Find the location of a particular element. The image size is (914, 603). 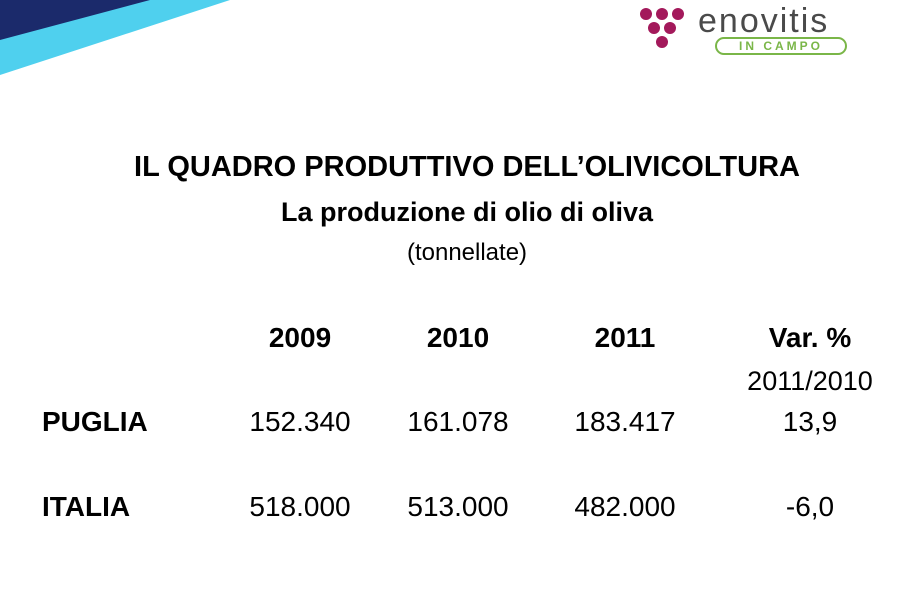

cell: -6,0 is located at coordinates (810, 506).